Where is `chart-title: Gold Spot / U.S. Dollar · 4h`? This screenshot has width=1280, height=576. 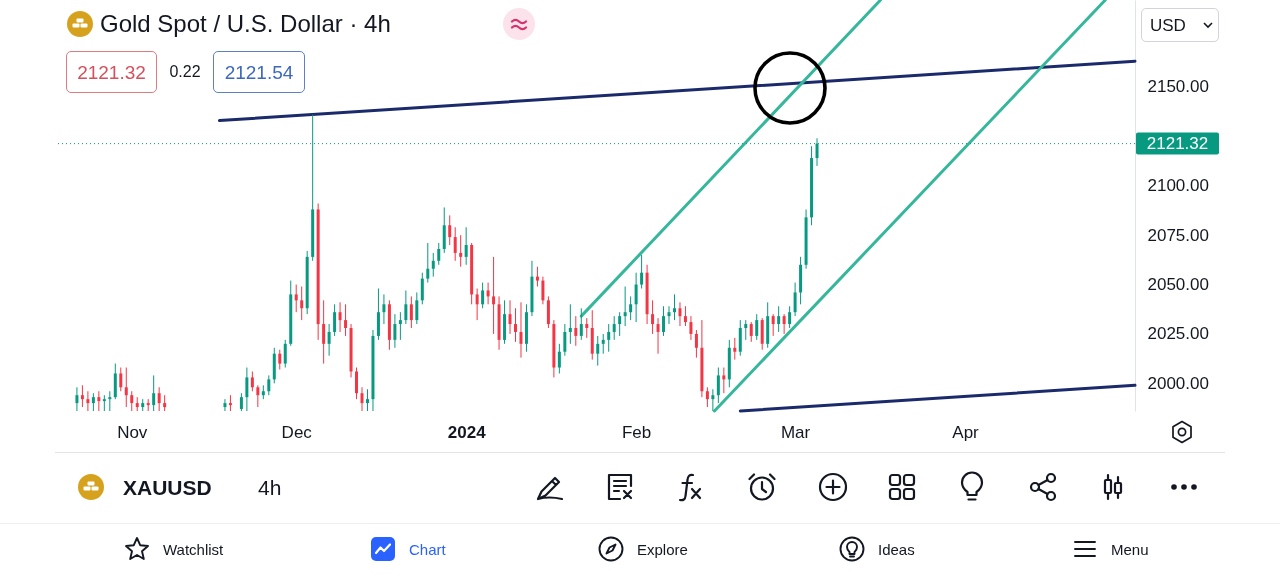 chart-title: Gold Spot / U.S. Dollar · 4h is located at coordinates (245, 23).